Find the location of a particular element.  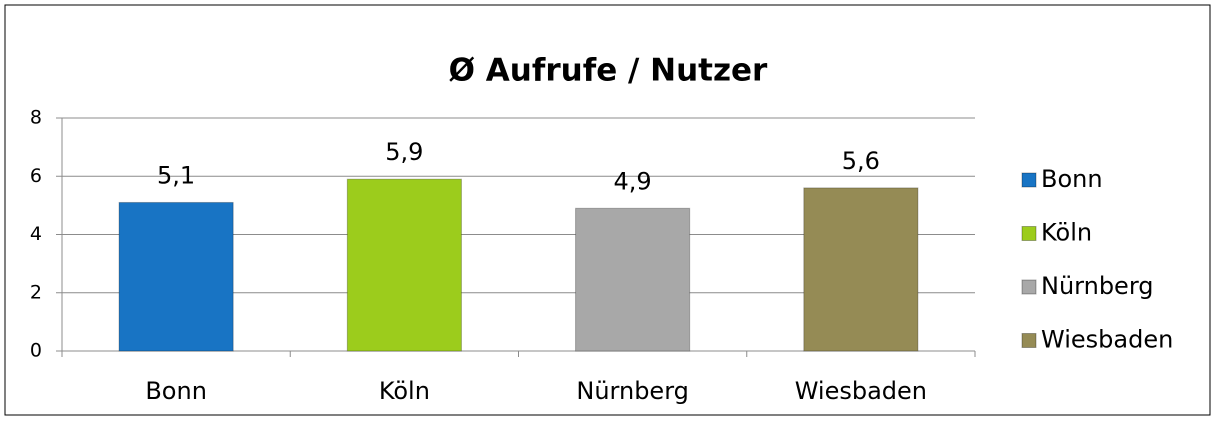

data-label: 5,1 is located at coordinates (176, 175).